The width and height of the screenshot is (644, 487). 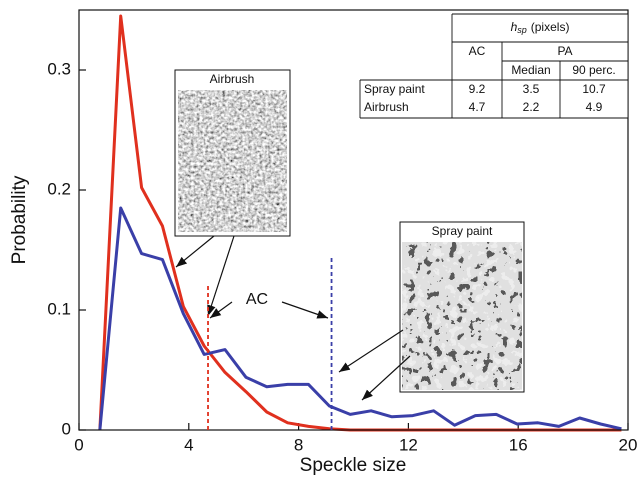 I want to click on inset-title: Airbrush, so click(x=232, y=79).